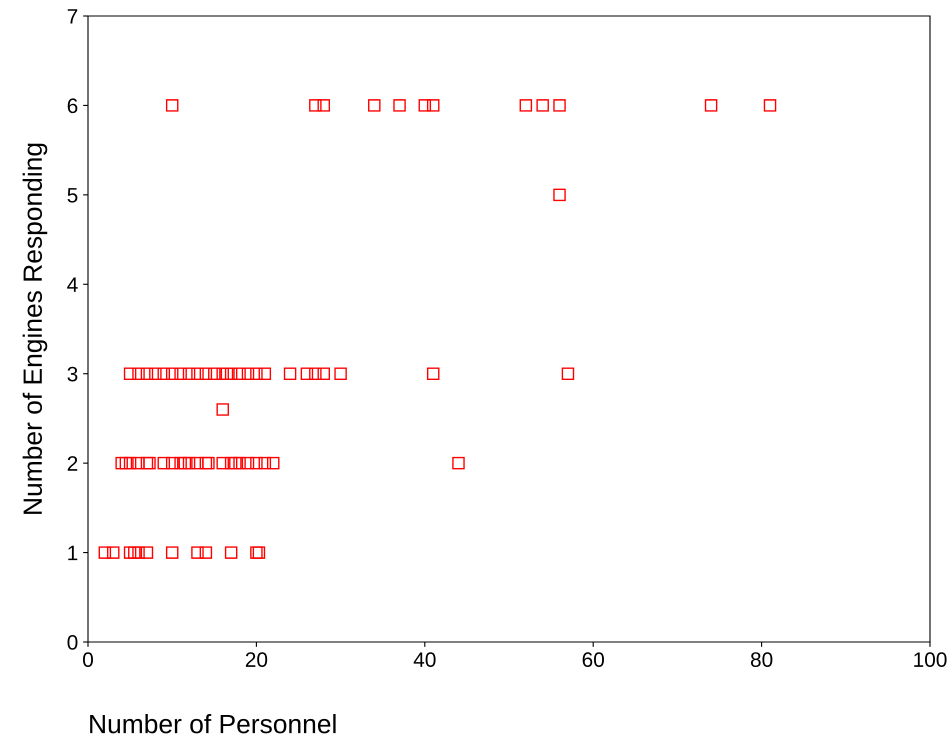 The image size is (952, 752). I want to click on y-tick-label: 4, so click(72, 285).